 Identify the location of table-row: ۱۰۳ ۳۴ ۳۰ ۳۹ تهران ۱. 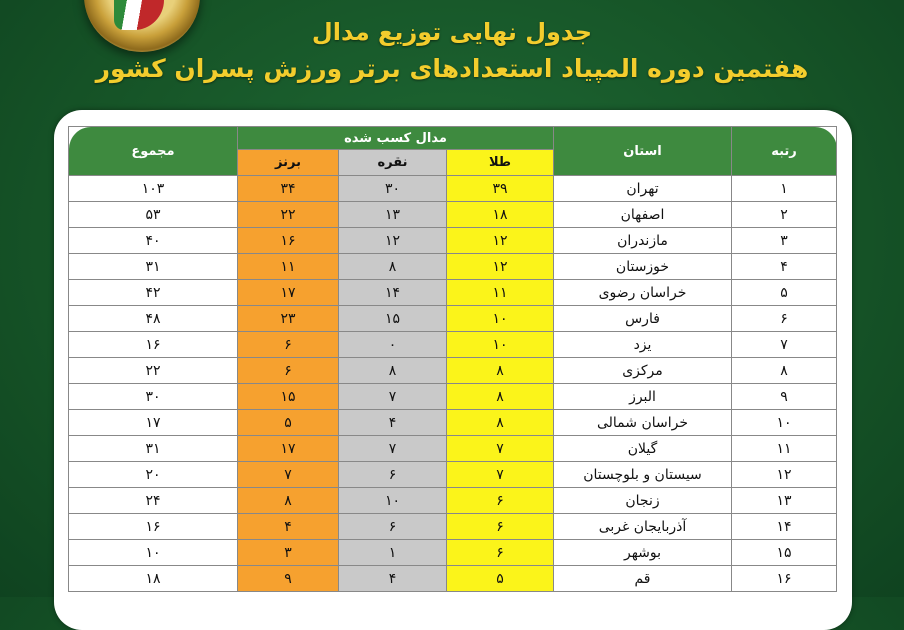
(452, 188).